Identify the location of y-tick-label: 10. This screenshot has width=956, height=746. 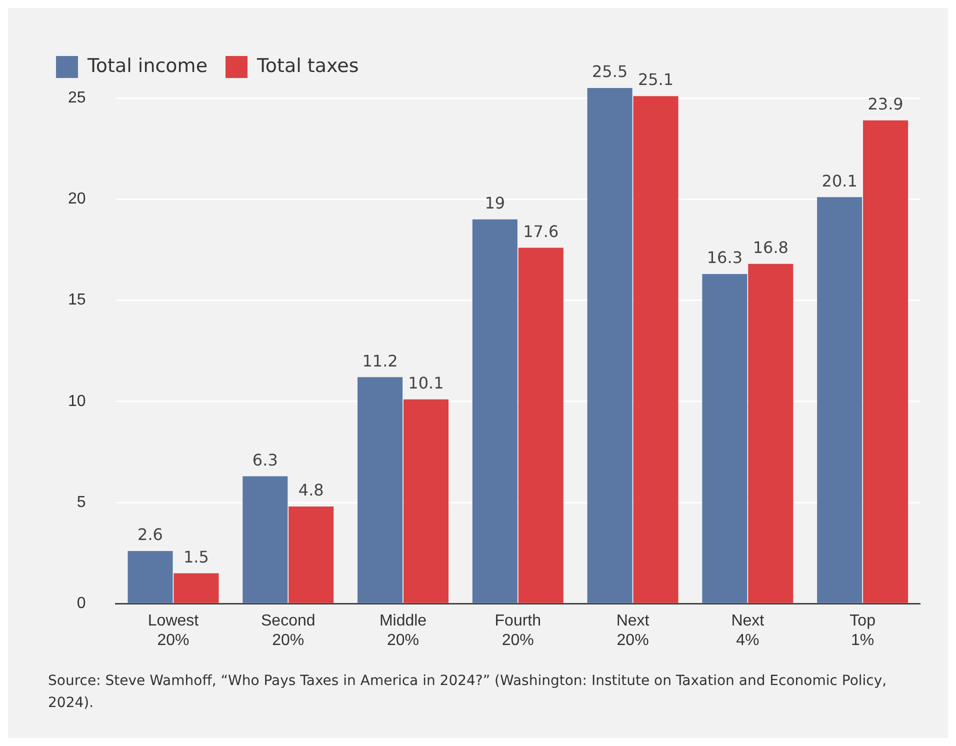
(77, 401).